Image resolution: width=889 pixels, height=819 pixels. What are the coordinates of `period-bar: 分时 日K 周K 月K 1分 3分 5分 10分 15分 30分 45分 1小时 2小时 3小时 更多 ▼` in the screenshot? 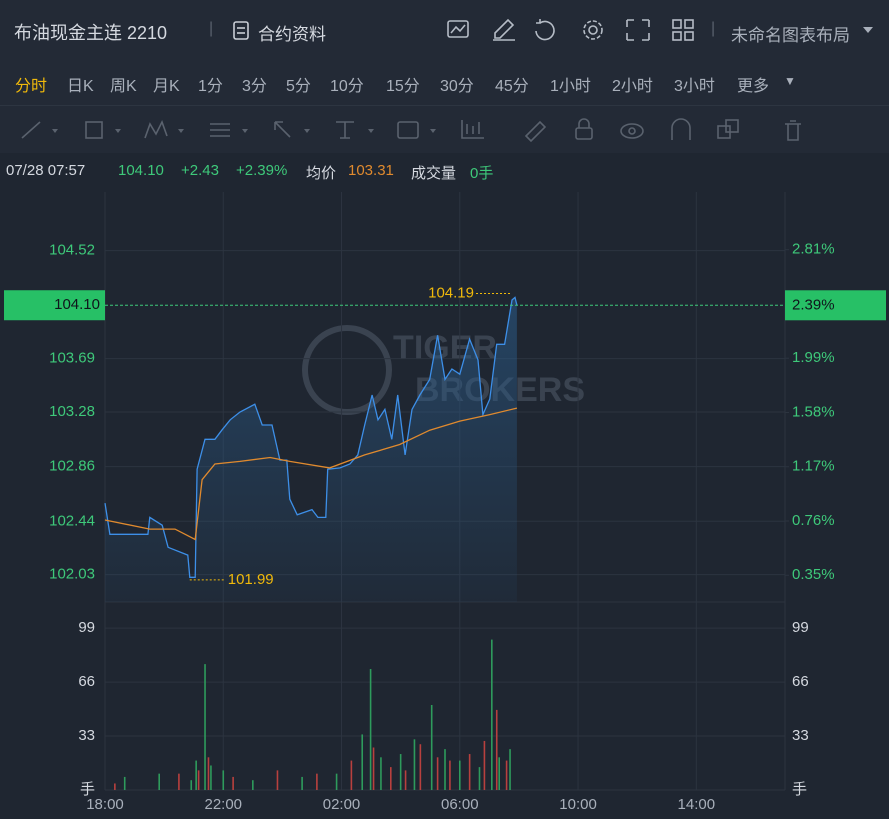 It's located at (444, 82).